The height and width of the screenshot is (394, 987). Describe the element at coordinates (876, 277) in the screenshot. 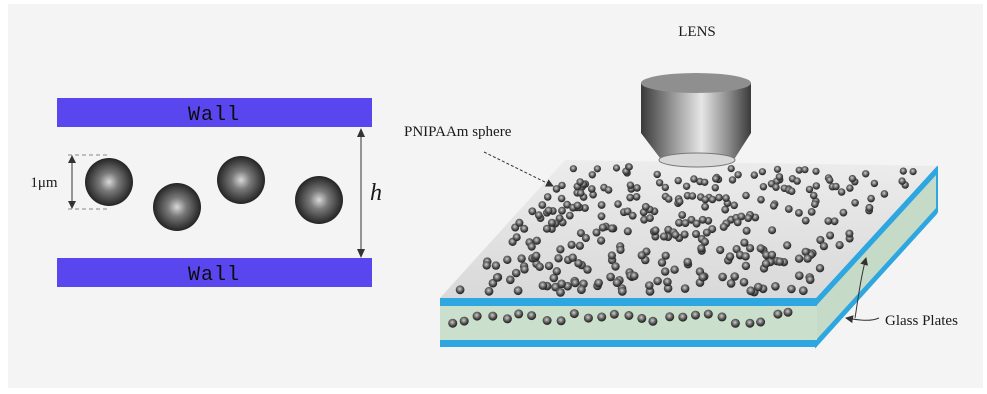

I see `cell-right-bottom-edge` at that location.